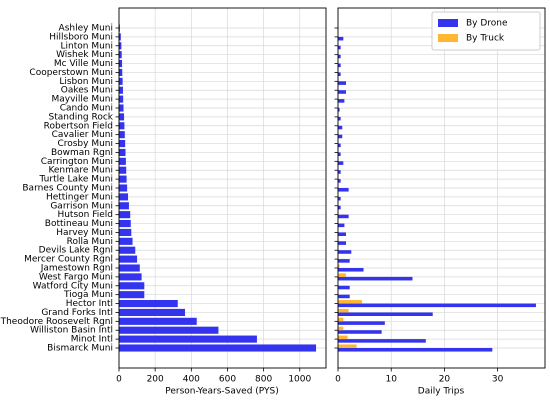 The height and width of the screenshot is (401, 550). What do you see at coordinates (227, 380) in the screenshot?
I see `x-tick-label: 600` at bounding box center [227, 380].